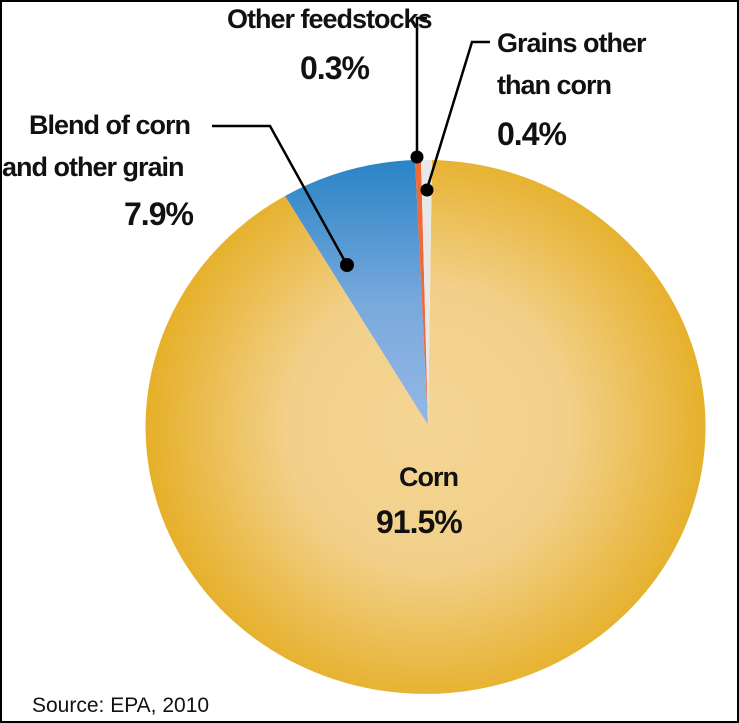 The image size is (739, 723). What do you see at coordinates (426, 292) in the screenshot?
I see `slice-grains-other` at bounding box center [426, 292].